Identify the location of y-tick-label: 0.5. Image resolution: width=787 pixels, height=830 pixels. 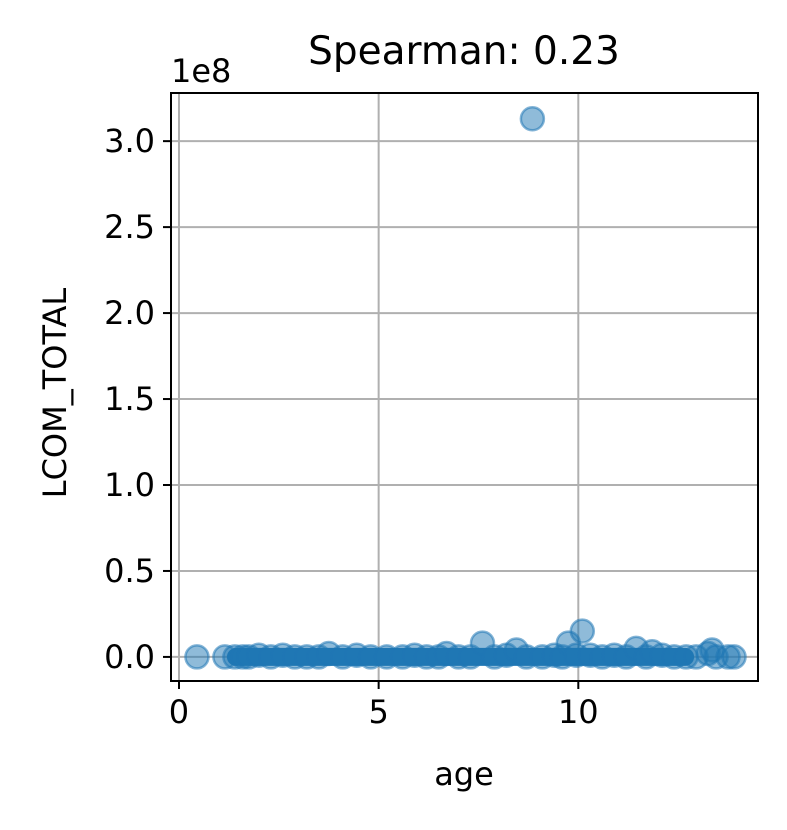
(129, 571).